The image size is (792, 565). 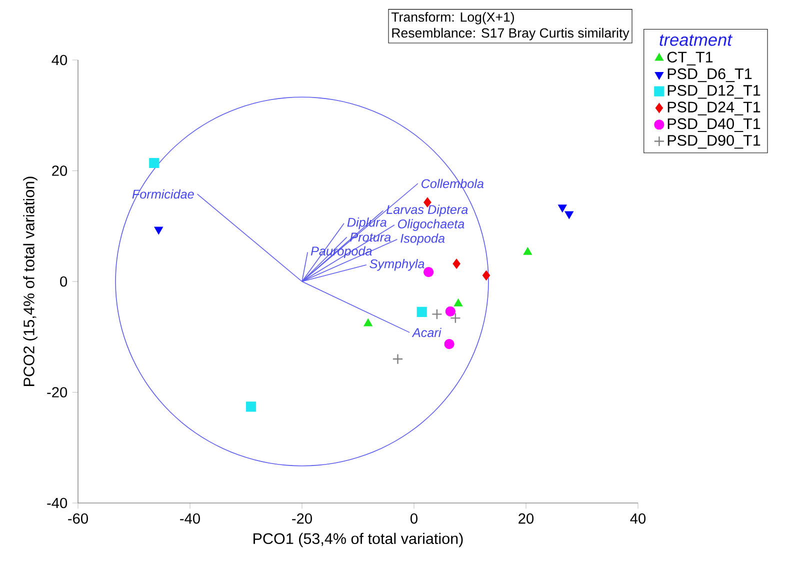 What do you see at coordinates (714, 125) in the screenshot?
I see `legend-label: PSD_D40_T1` at bounding box center [714, 125].